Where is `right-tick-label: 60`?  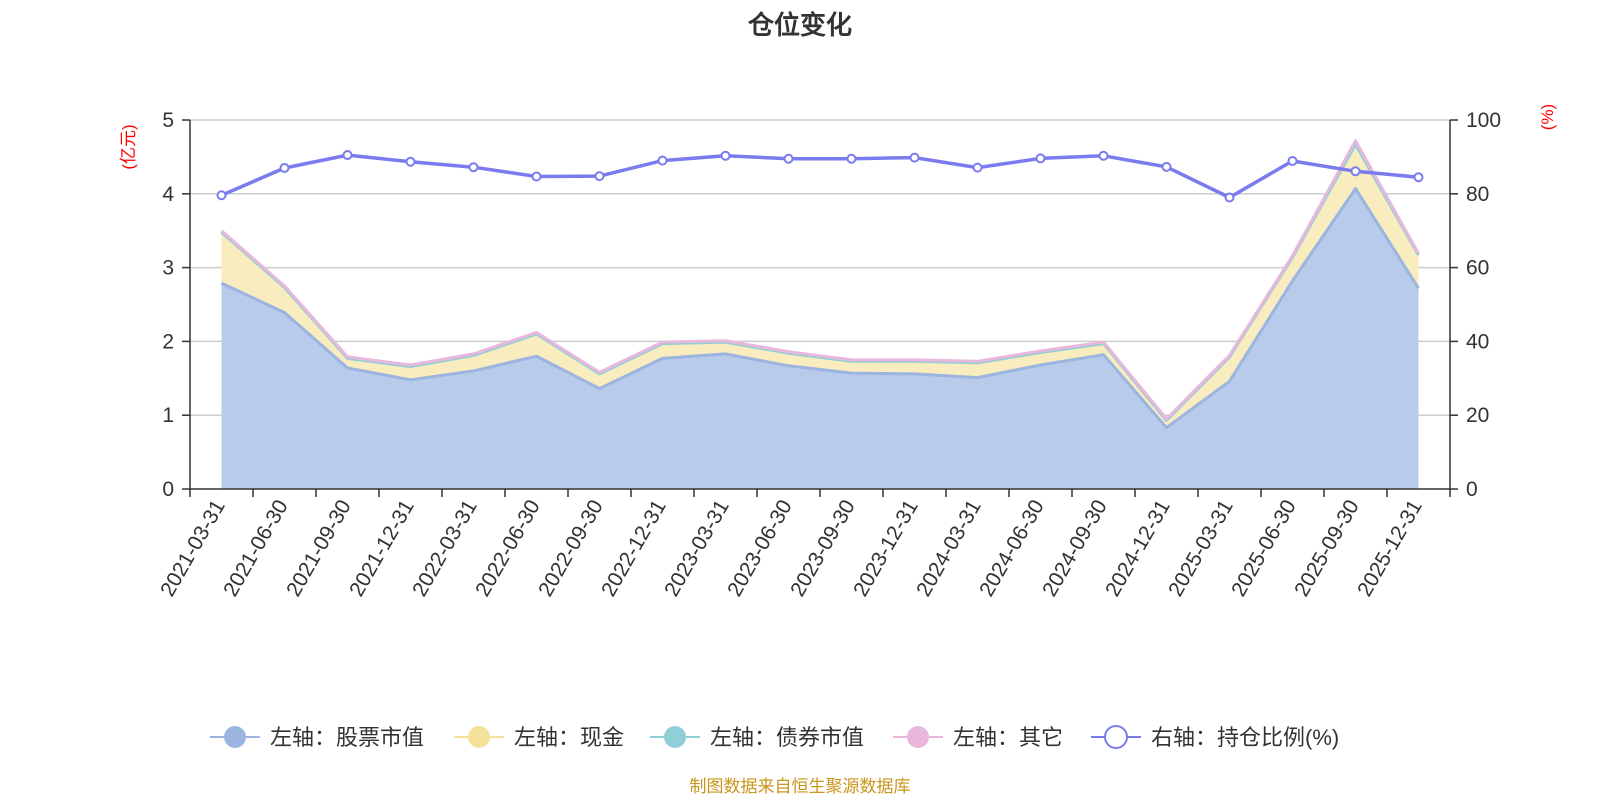
right-tick-label: 60 is located at coordinates (1477, 268).